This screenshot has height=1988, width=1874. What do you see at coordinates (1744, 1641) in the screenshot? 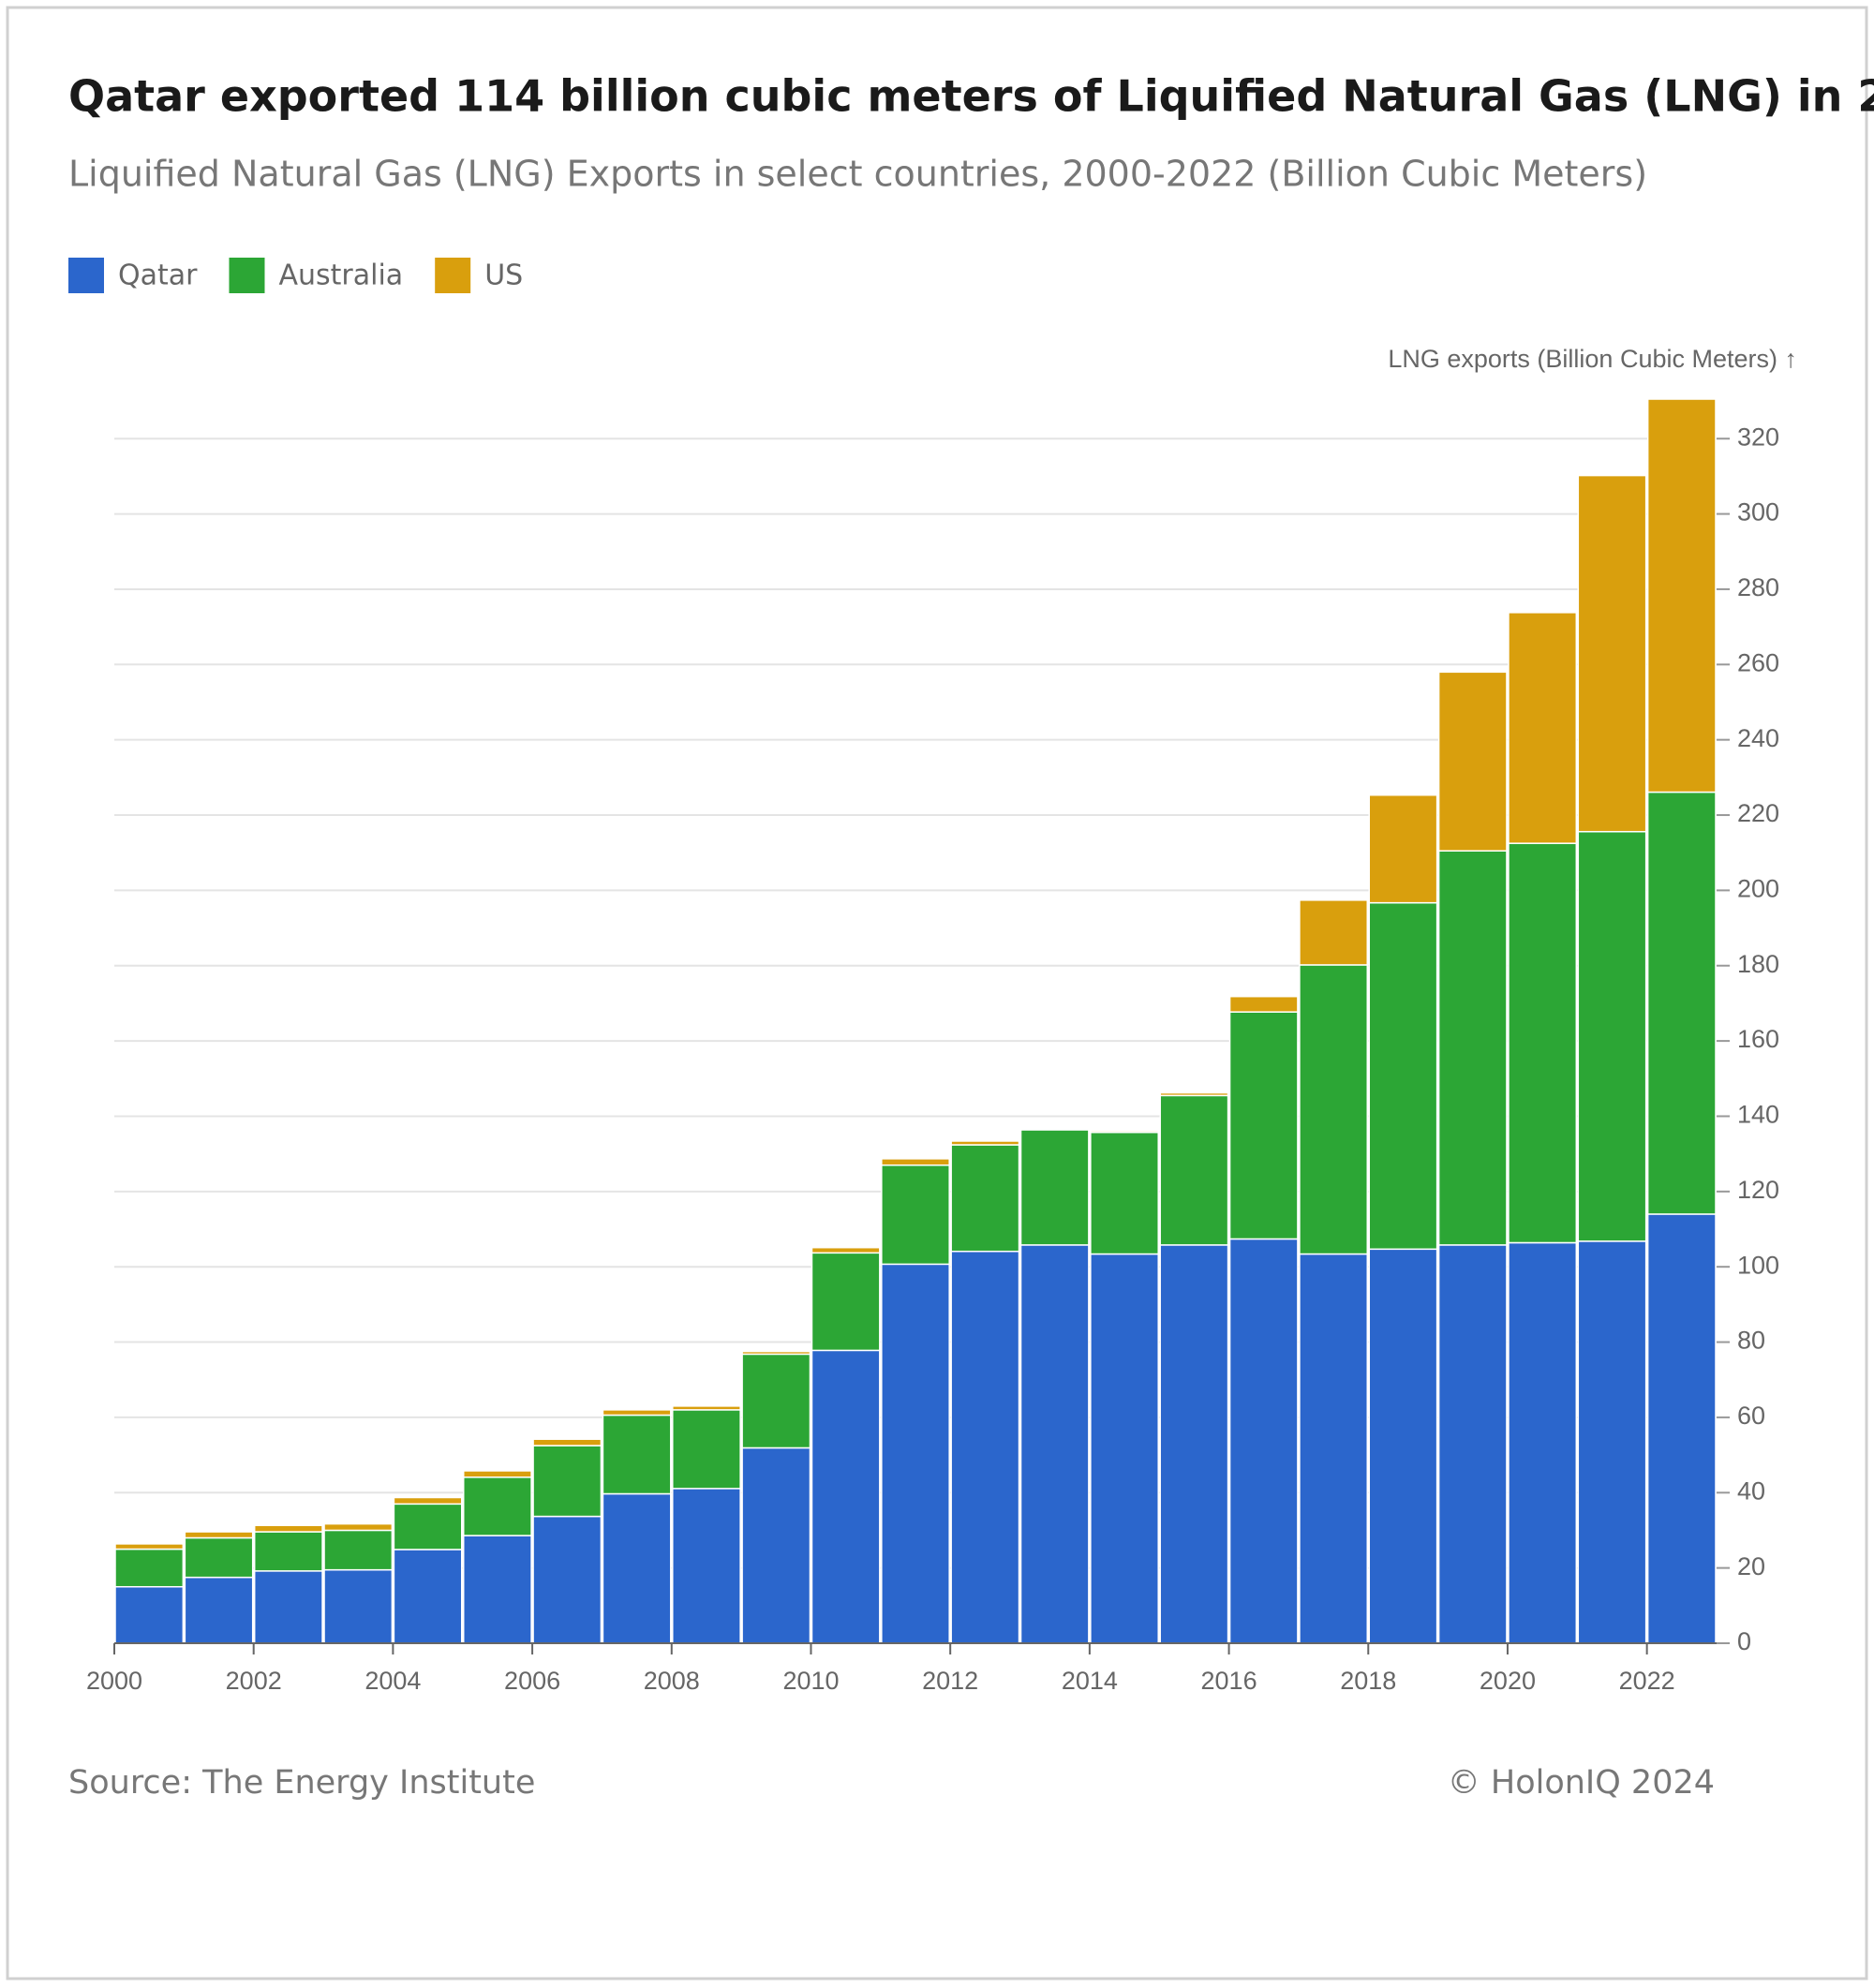
I see `y-tick-label: 0` at bounding box center [1744, 1641].